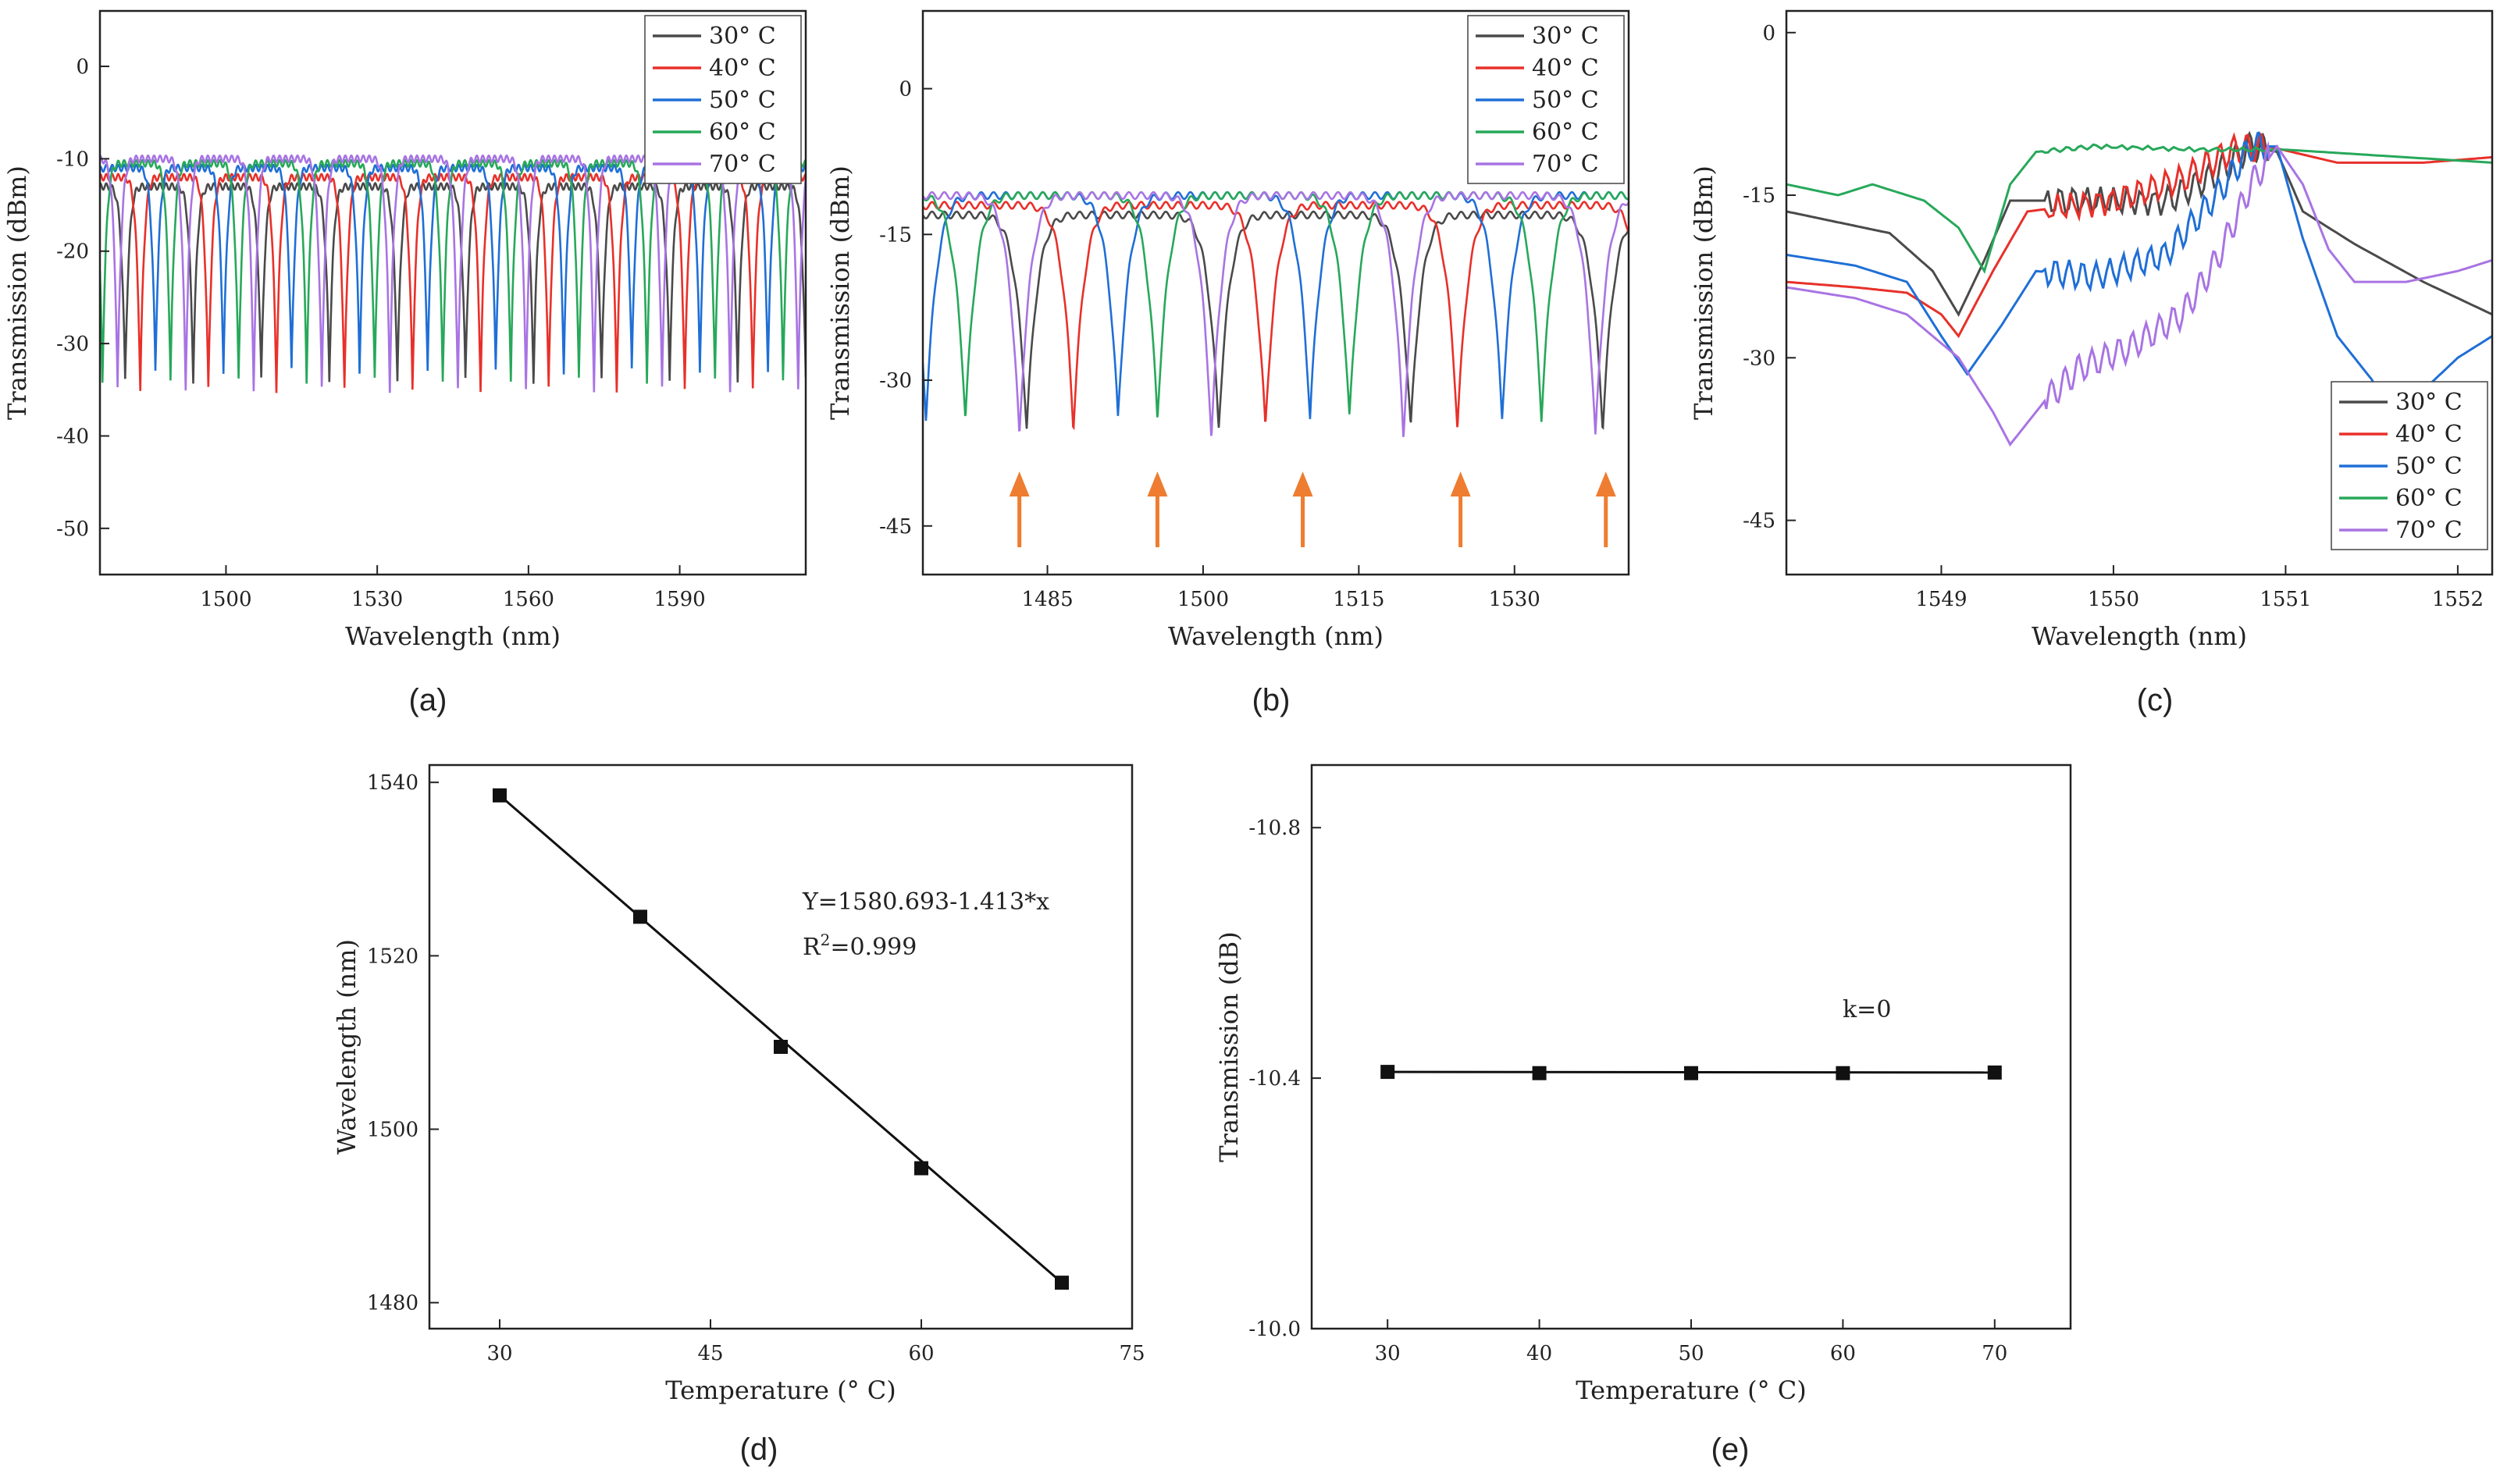 The width and height of the screenshot is (2500, 1484). What do you see at coordinates (392, 1130) in the screenshot?
I see `y-tick-label: 1500` at bounding box center [392, 1130].